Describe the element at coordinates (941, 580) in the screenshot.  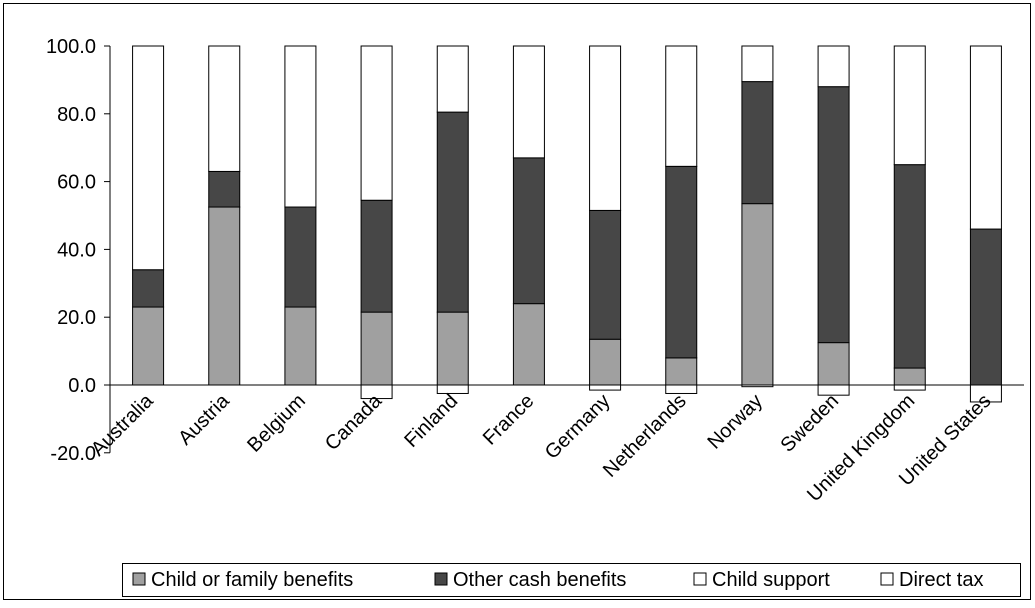
I see `legend-label-direct-tax: Direct tax` at that location.